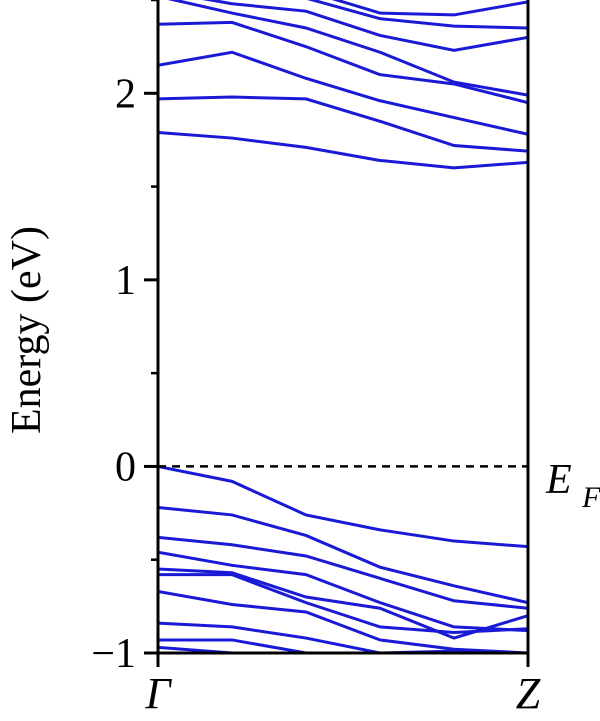  I want to click on y-tick-label: 0, so click(125, 467).